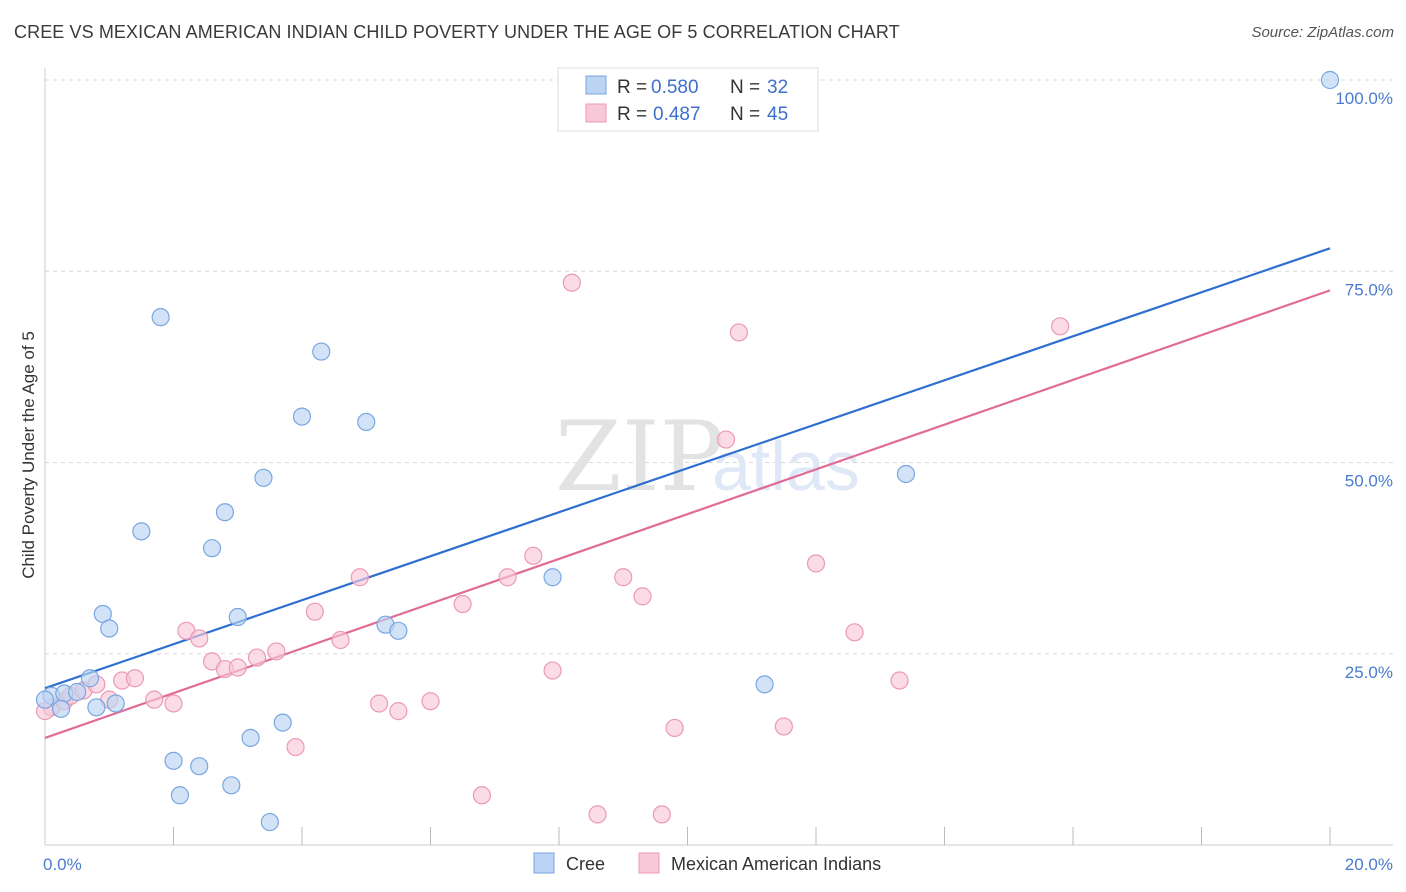 Image resolution: width=1406 pixels, height=892 pixels. I want to click on series-legend-label-cree: Cree, so click(585, 864).